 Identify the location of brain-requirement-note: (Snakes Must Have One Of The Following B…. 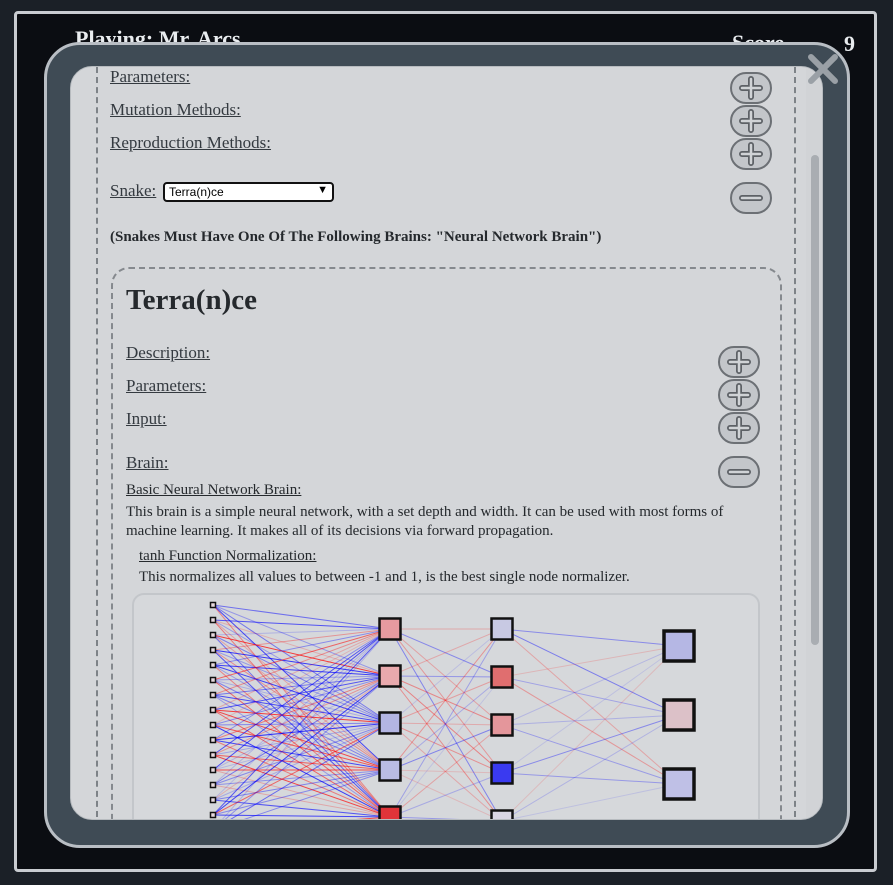
(356, 237).